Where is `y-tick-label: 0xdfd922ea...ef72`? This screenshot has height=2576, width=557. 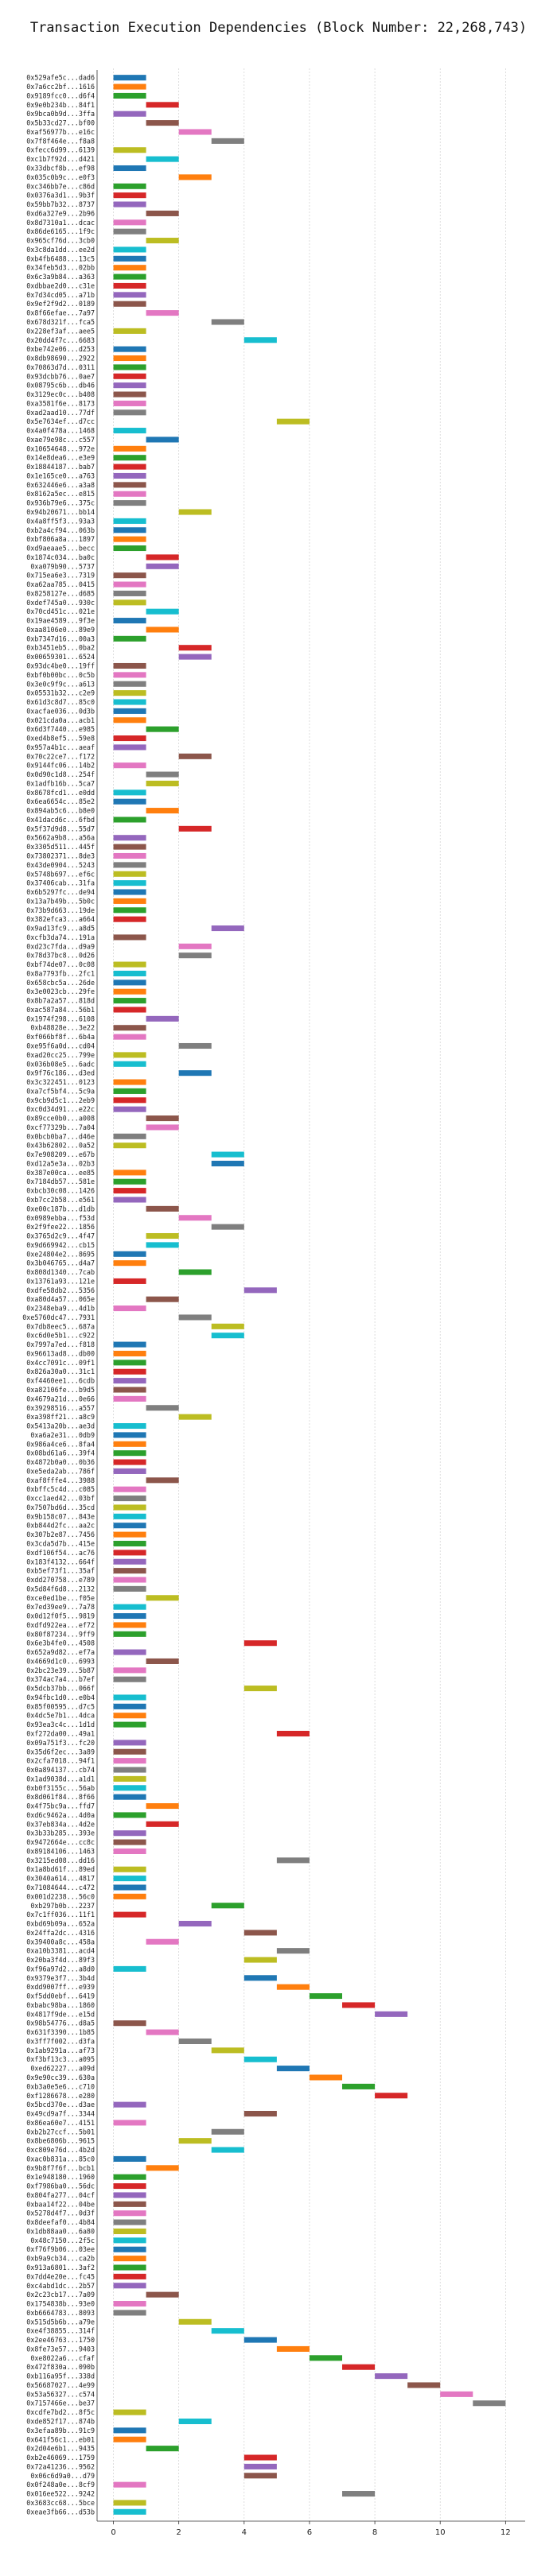
y-tick-label: 0xdfd922ea...ef72 is located at coordinates (60, 1625).